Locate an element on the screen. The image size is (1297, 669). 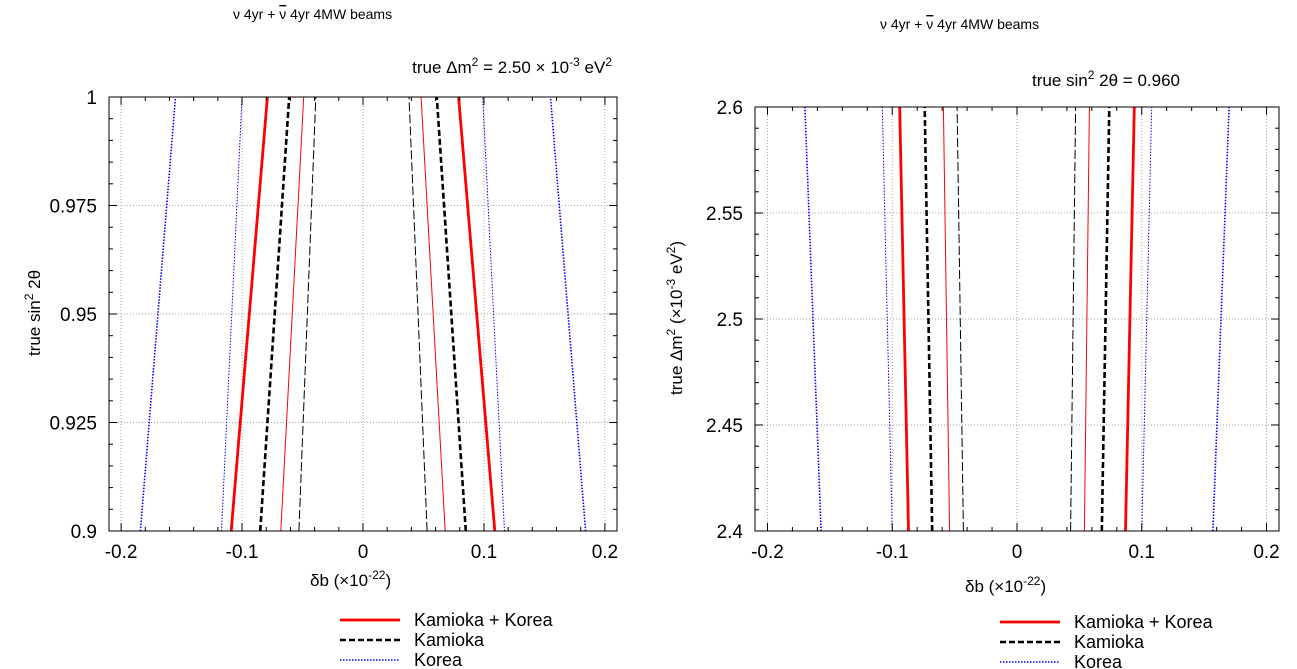
y-axis-label: true sin2 2θ is located at coordinates (33, 313).